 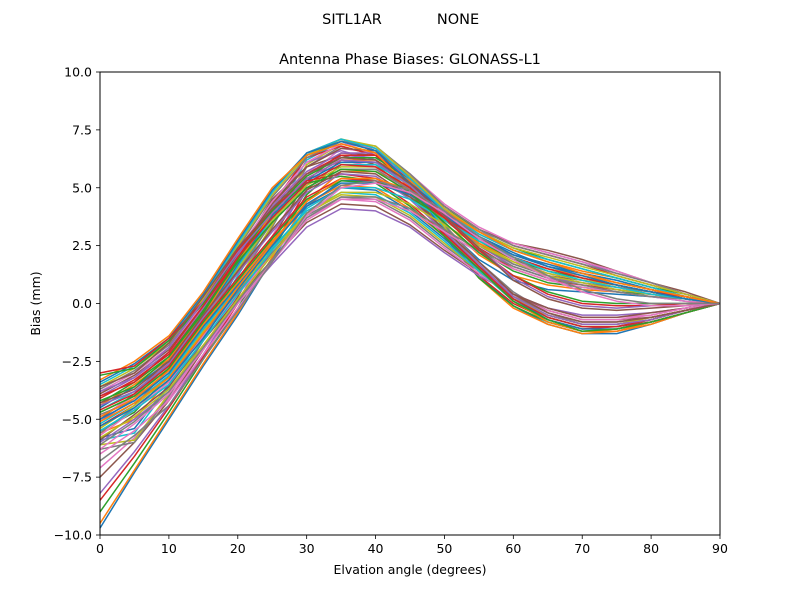 I want to click on x-tick-label: 60, so click(x=513, y=548).